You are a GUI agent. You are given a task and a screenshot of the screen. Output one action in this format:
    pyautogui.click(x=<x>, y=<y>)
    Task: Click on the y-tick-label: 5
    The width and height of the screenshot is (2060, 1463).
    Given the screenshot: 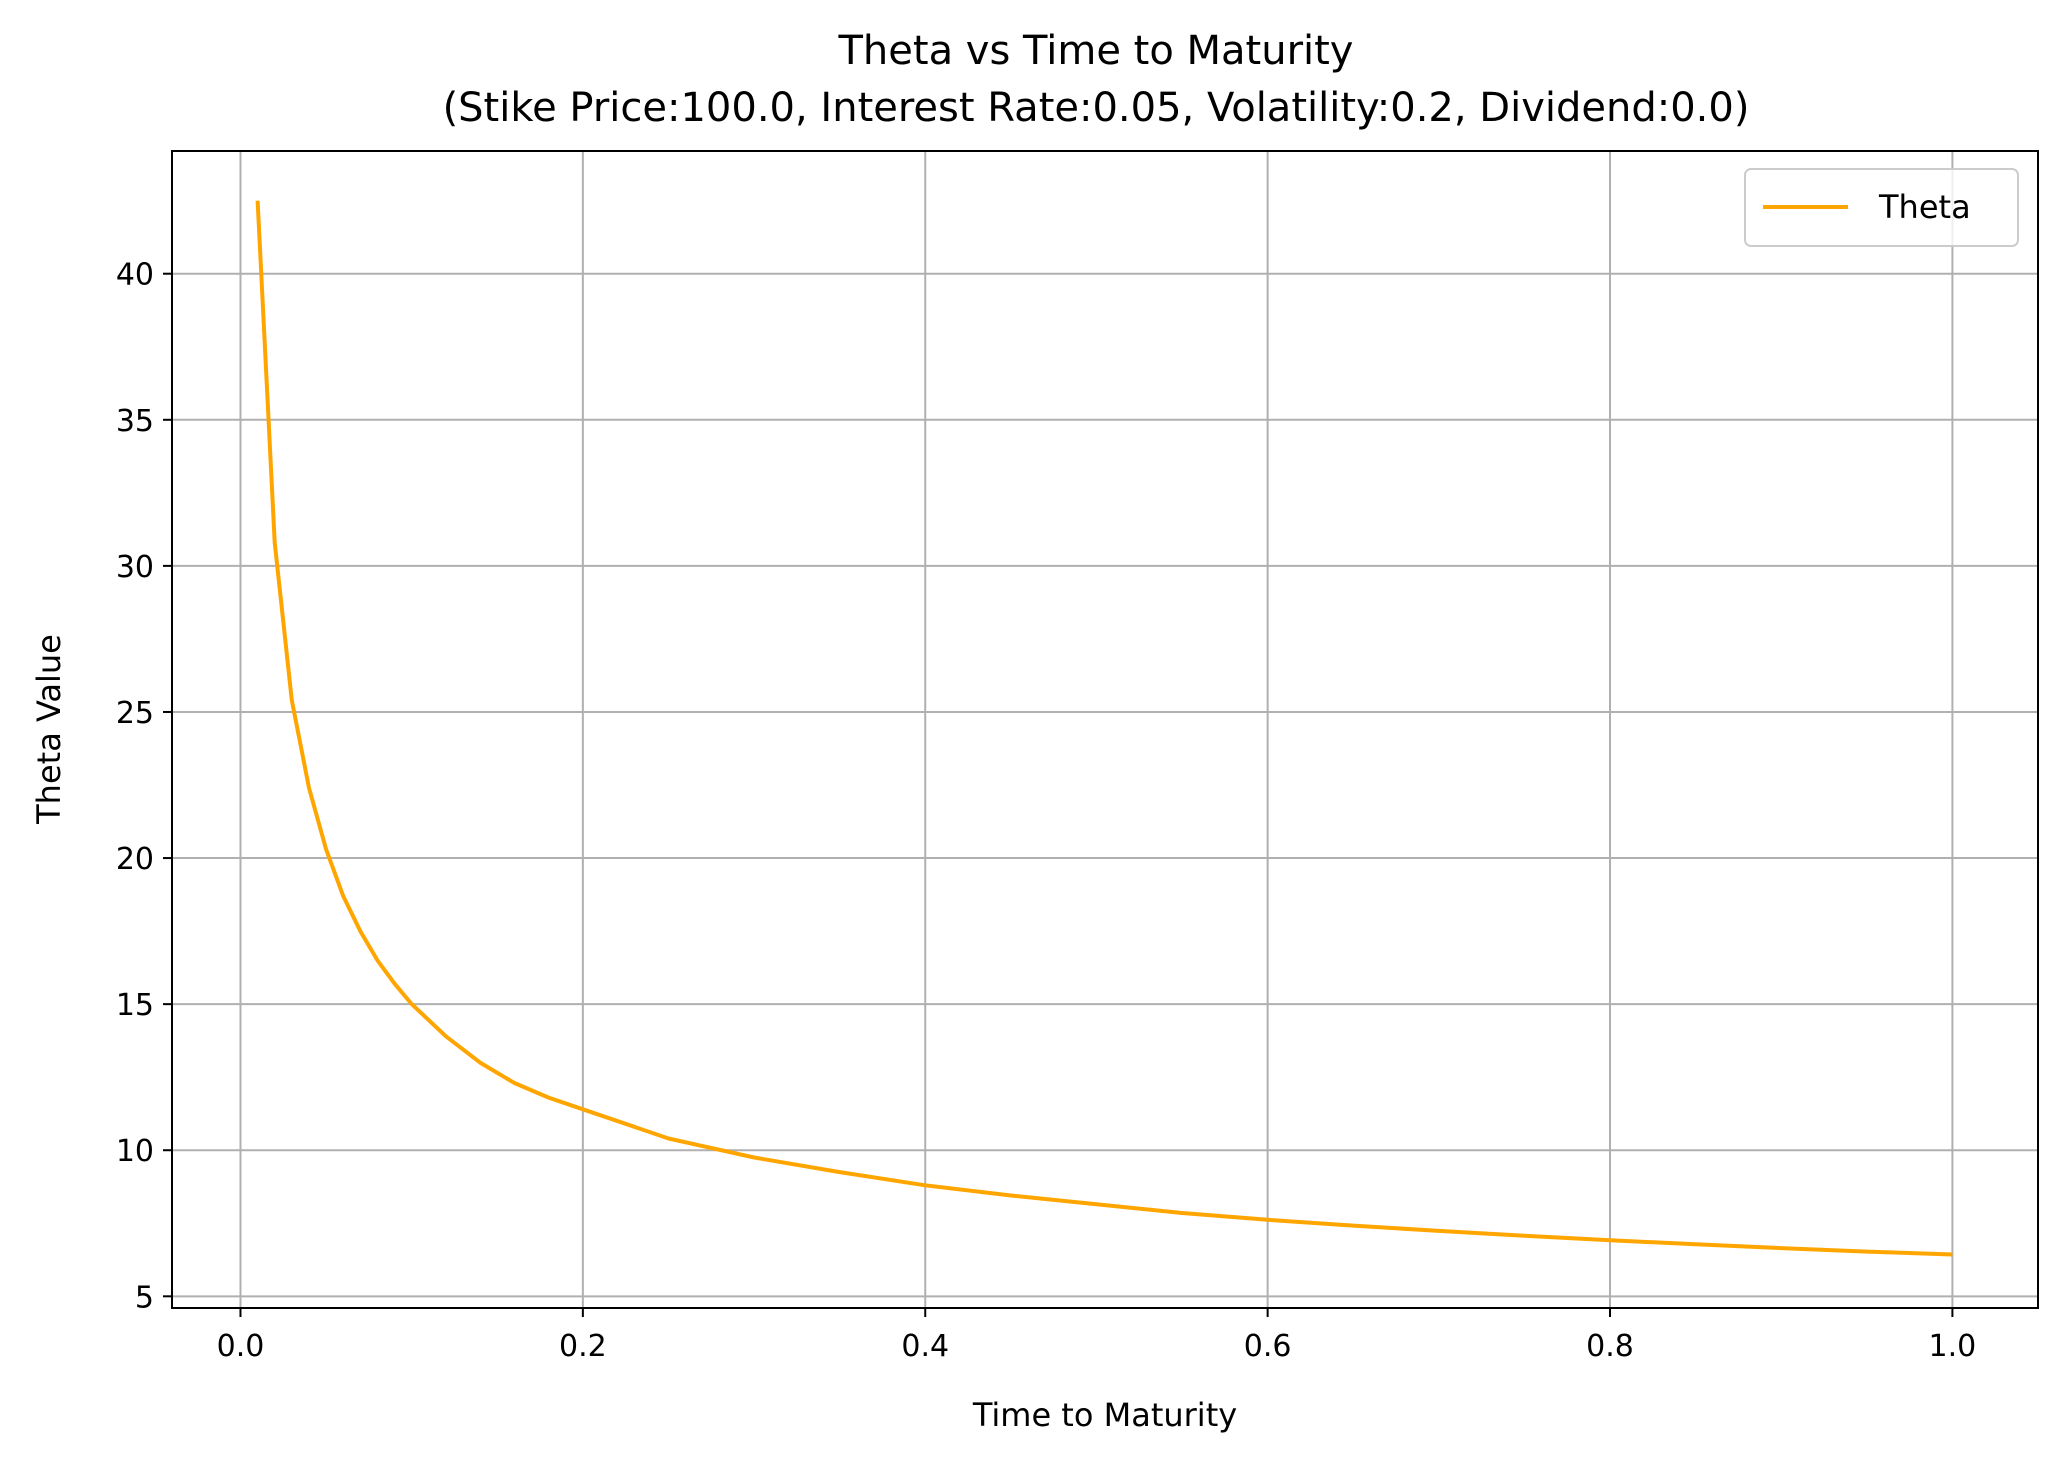 What is the action you would take?
    pyautogui.click(x=144, y=1297)
    